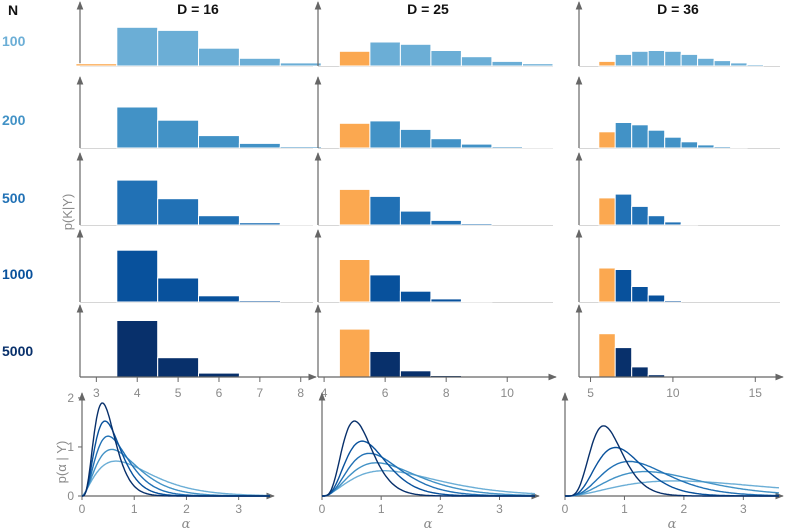 This screenshot has height=532, width=789. I want to click on bar-d36-n1000-k8, so click(640, 294).